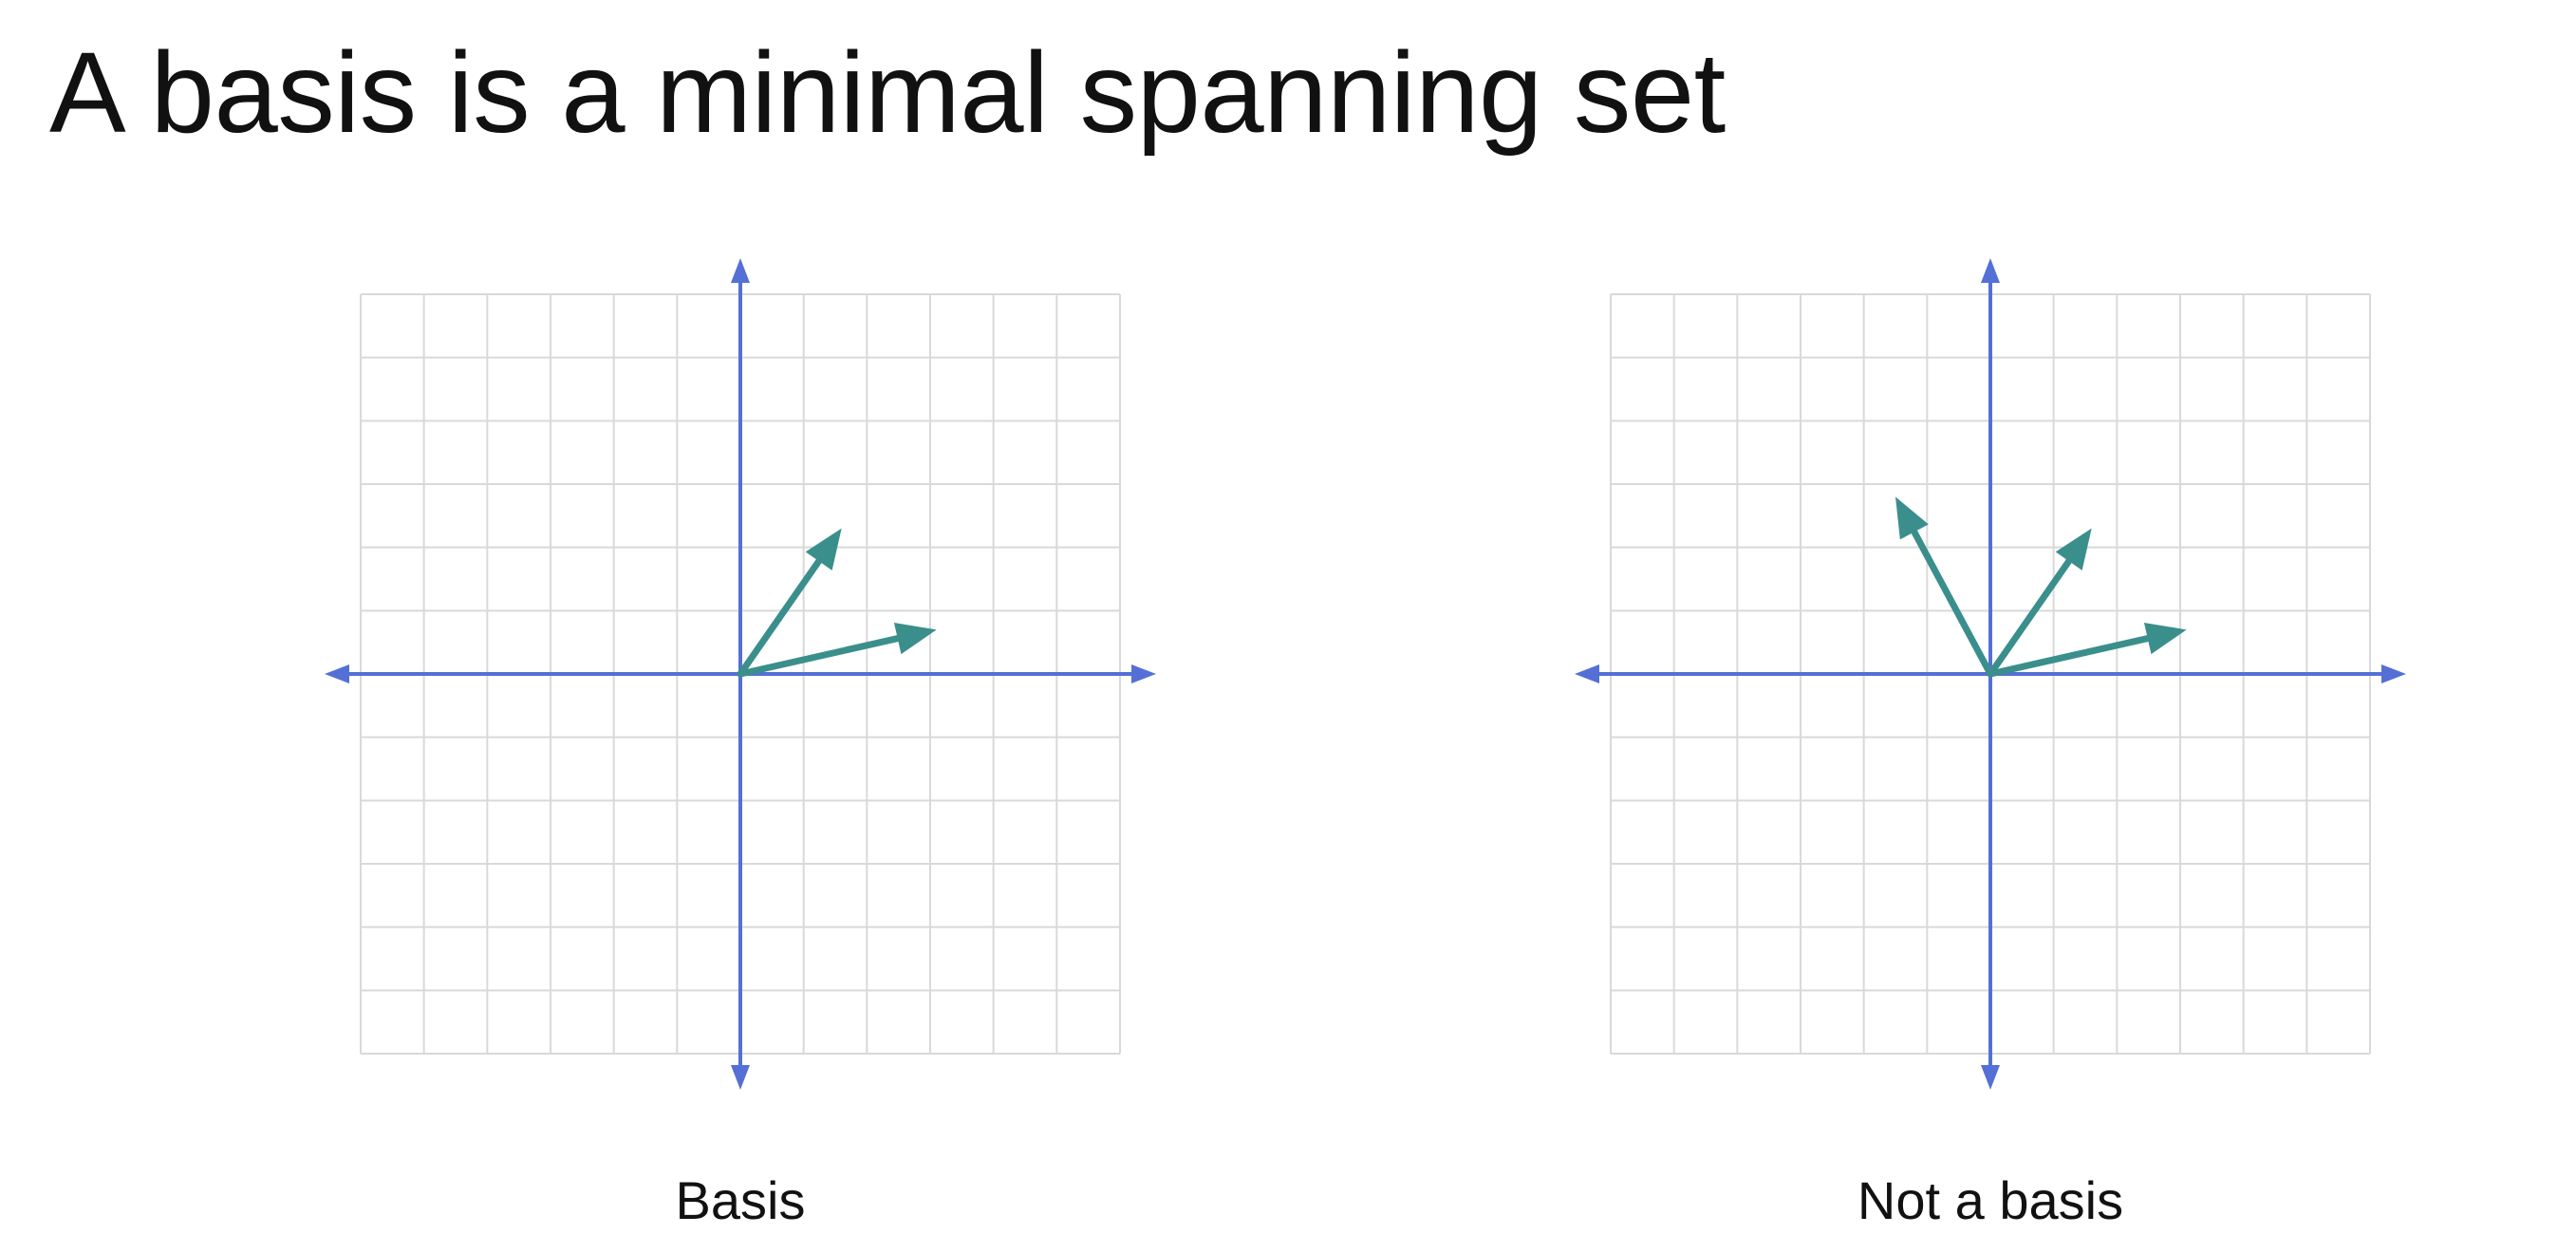 Image resolution: width=2576 pixels, height=1253 pixels. What do you see at coordinates (887, 92) in the screenshot?
I see `slide-title: A basis is a minimal spanning set` at bounding box center [887, 92].